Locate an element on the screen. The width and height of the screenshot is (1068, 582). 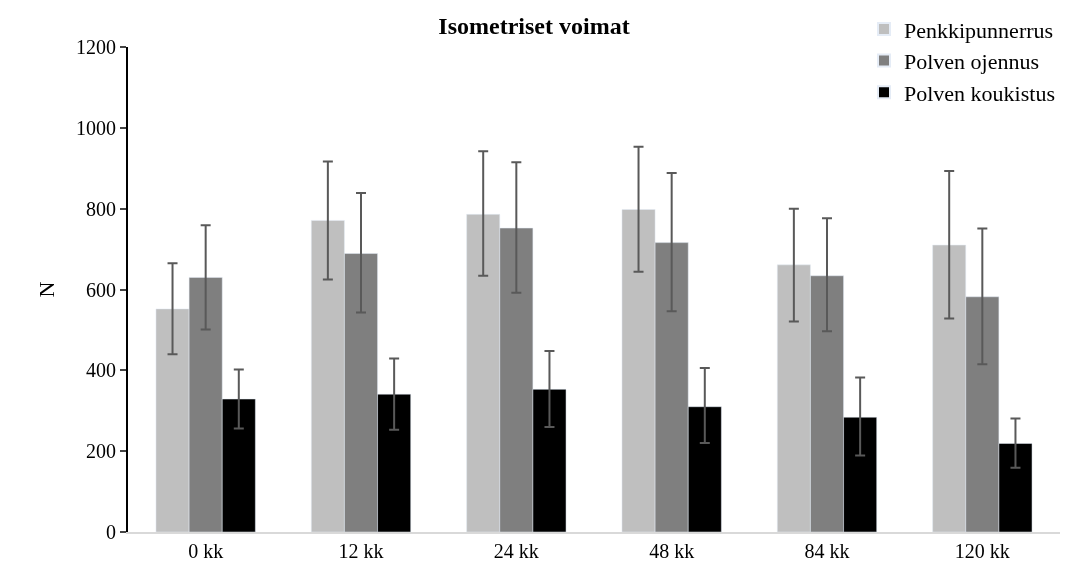
x-tick-label: 12 kk is located at coordinates (361, 551).